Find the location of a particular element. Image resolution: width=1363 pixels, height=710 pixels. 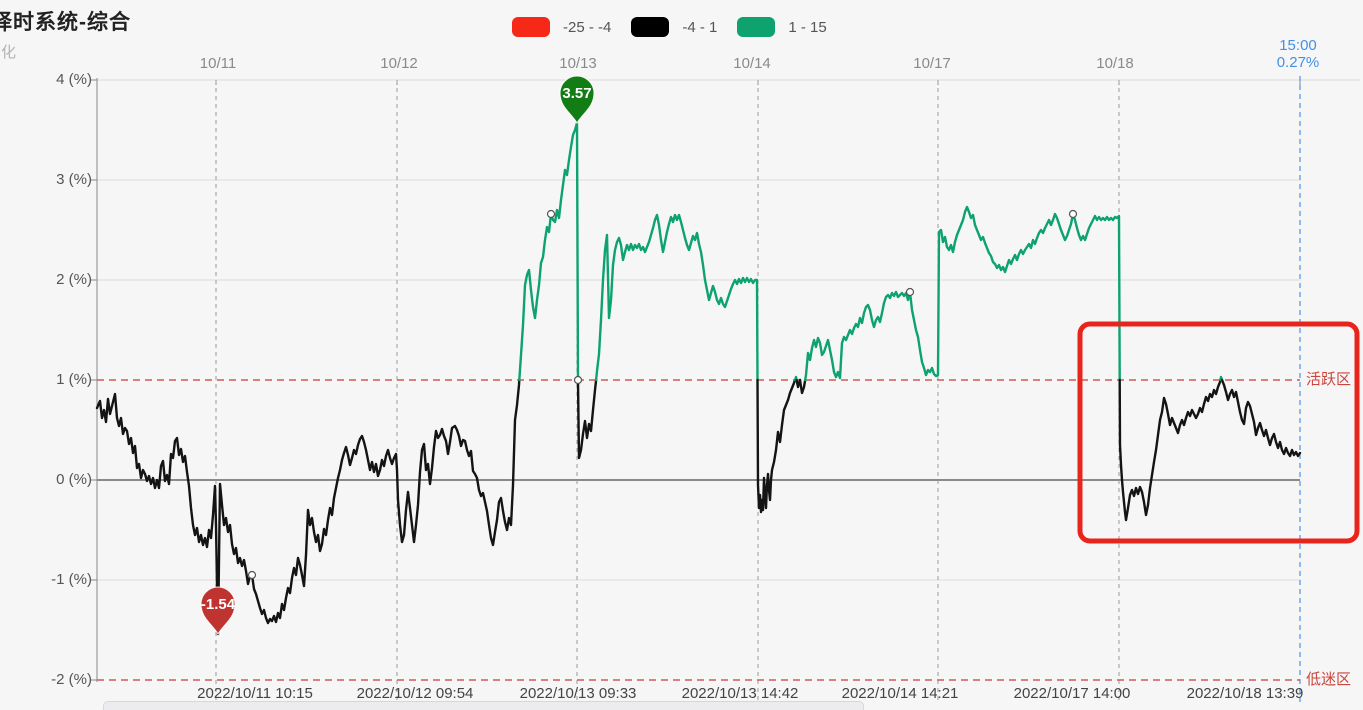

bottom-axis-label: 2022/10/12 09:54 is located at coordinates (415, 693).